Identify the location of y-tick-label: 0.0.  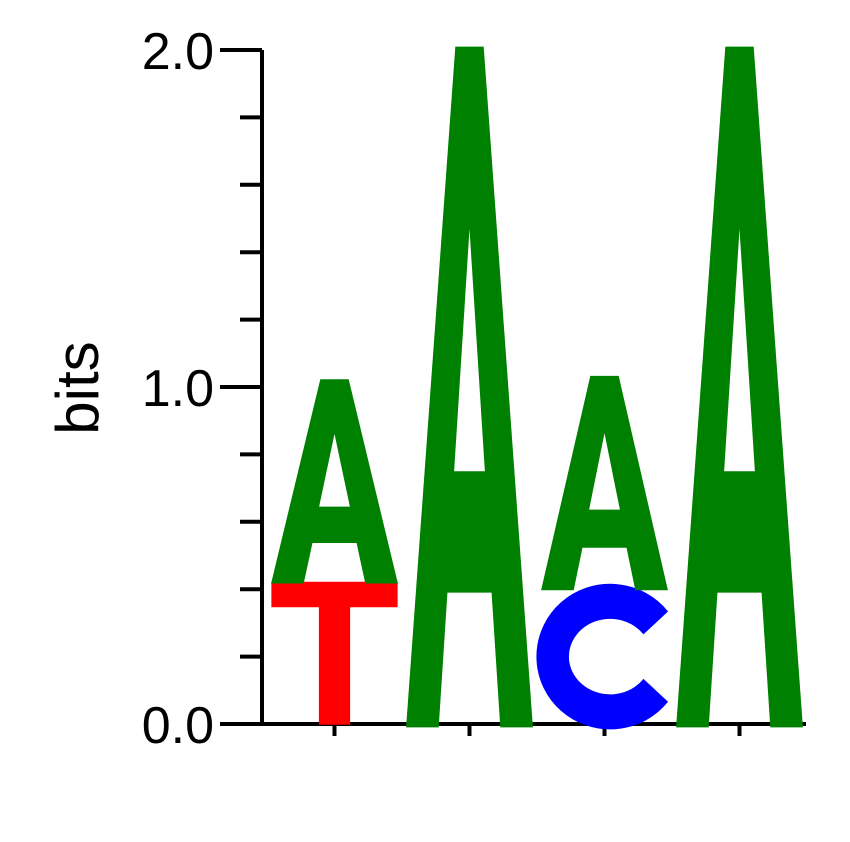
(178, 726).